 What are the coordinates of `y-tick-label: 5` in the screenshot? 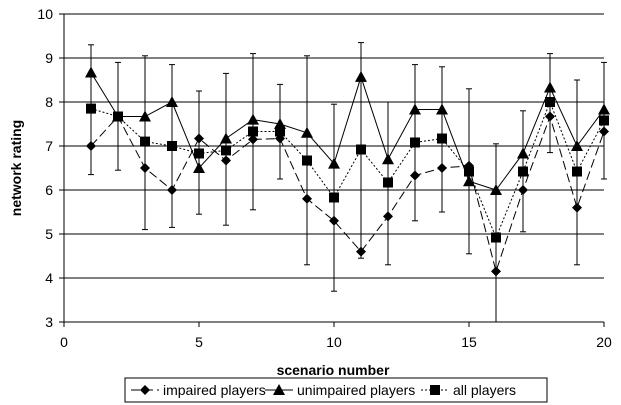 It's located at (49, 234).